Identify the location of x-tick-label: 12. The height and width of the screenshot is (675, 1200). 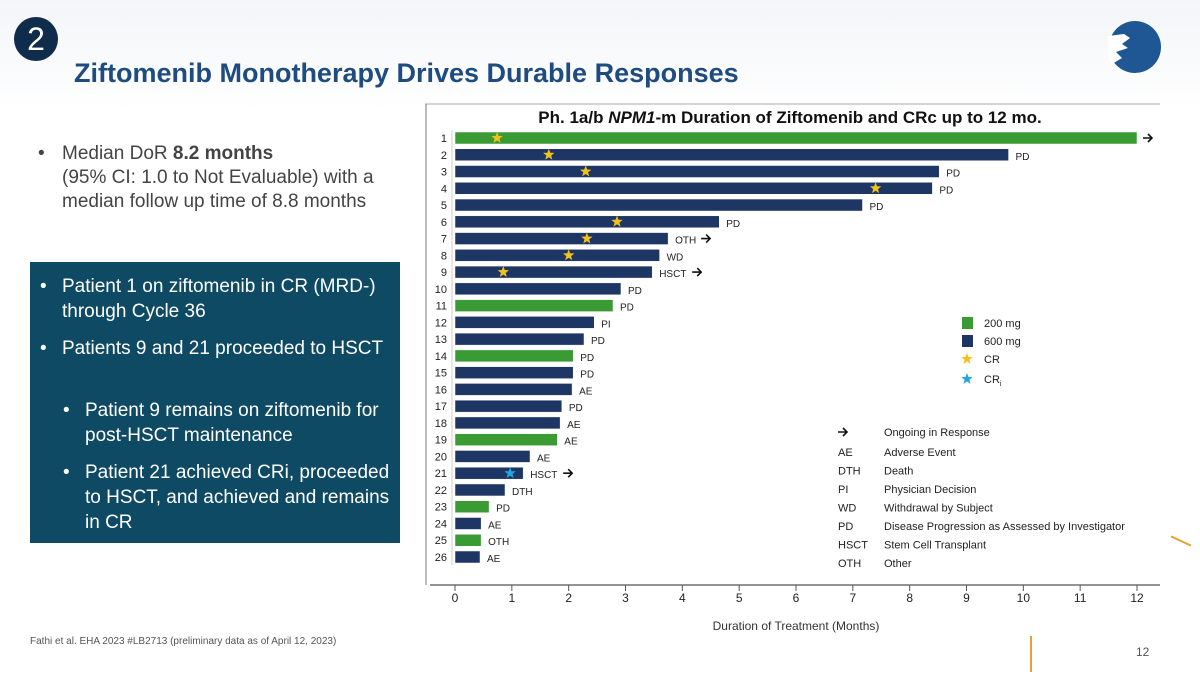
(1137, 598).